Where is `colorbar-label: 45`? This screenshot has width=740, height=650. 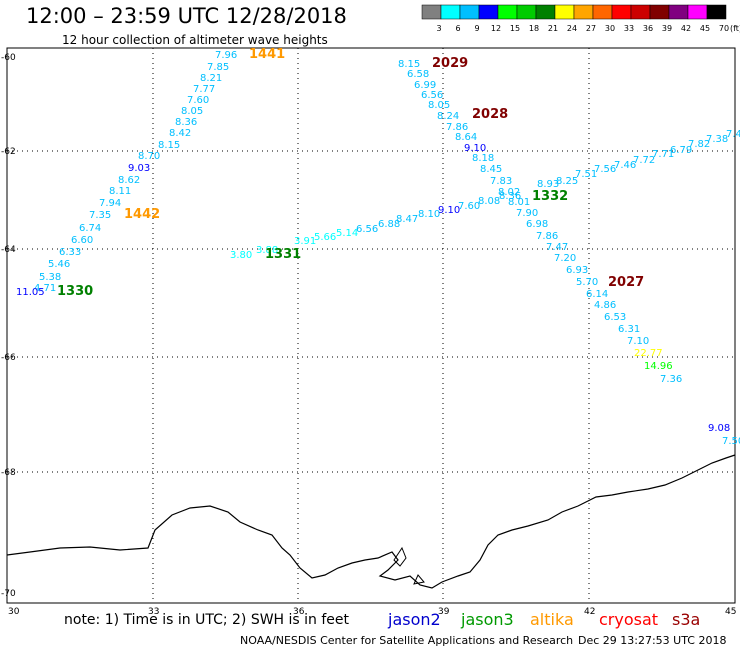 colorbar-label: 45 is located at coordinates (705, 28).